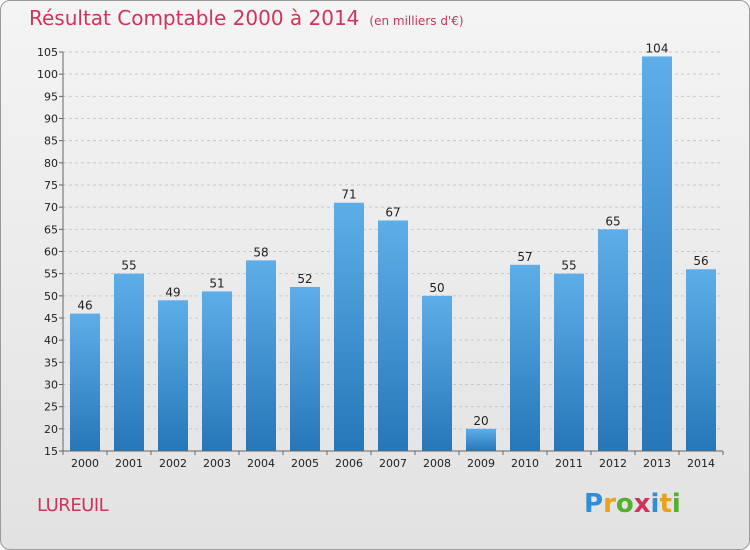  Describe the element at coordinates (51, 207) in the screenshot. I see `y-tick-label: 70` at that location.